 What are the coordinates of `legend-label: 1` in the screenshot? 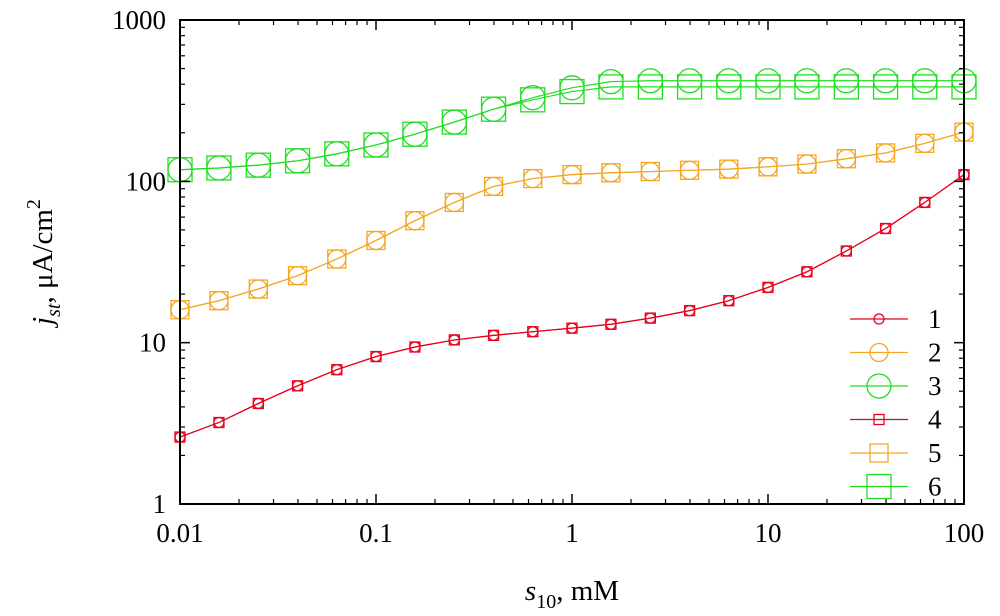 It's located at (935, 319).